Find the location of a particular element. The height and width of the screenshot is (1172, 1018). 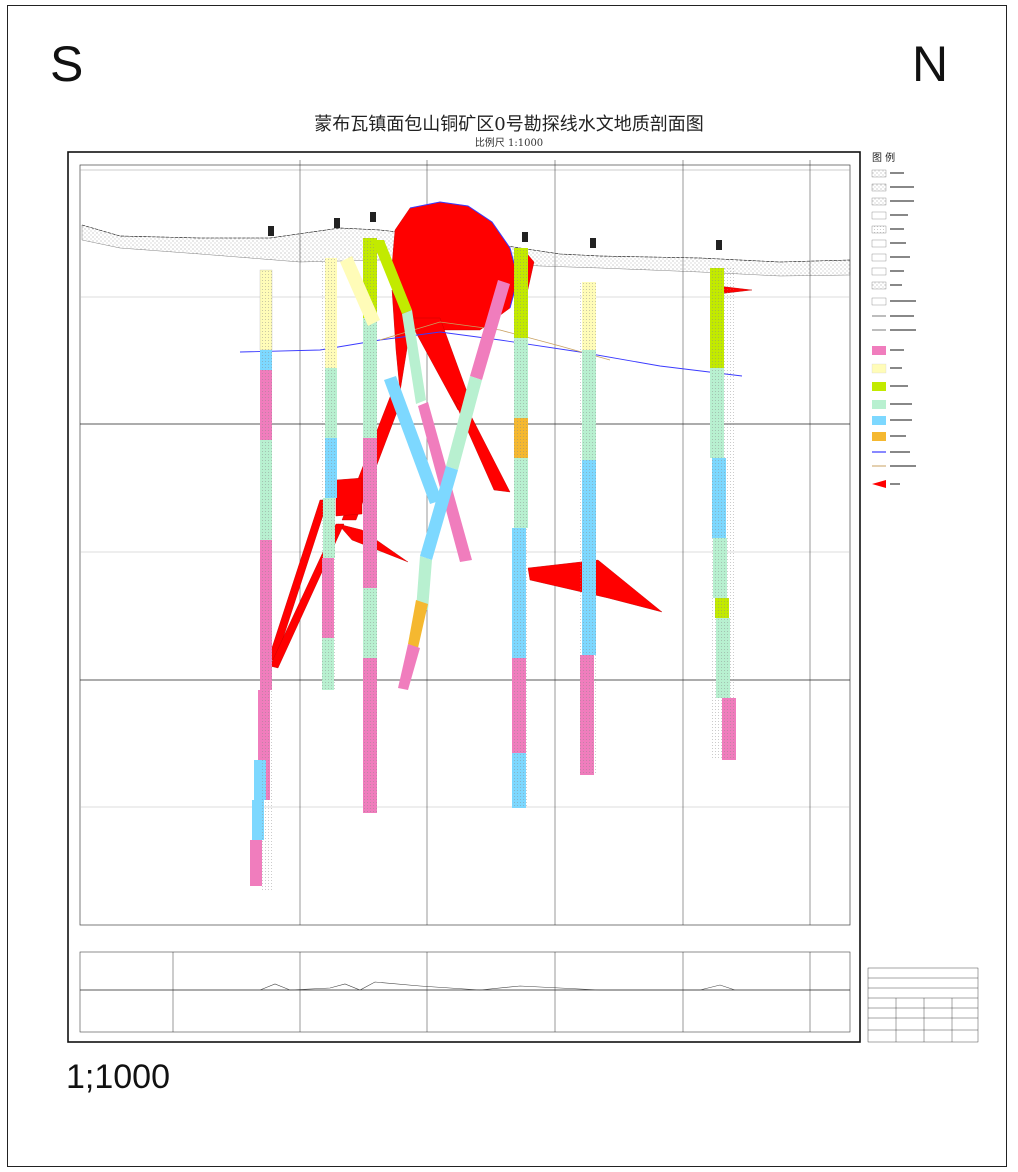

direction-south-label: S is located at coordinates (67, 64).